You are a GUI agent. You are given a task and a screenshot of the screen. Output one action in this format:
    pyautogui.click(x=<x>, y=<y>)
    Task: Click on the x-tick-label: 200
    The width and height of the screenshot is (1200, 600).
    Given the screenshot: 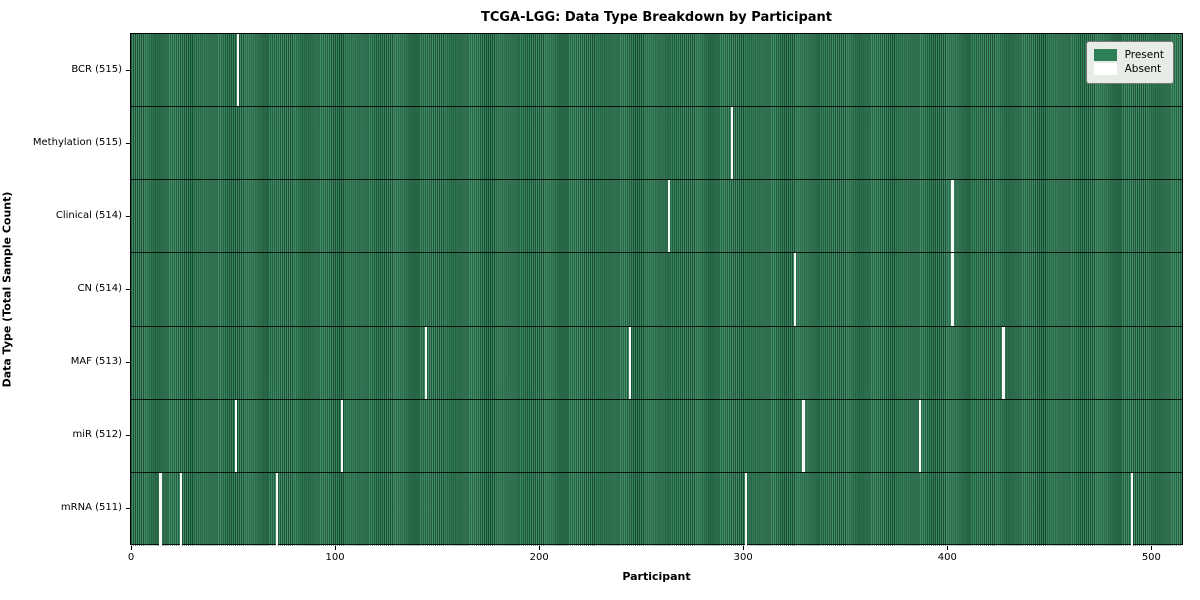 What is the action you would take?
    pyautogui.click(x=539, y=557)
    